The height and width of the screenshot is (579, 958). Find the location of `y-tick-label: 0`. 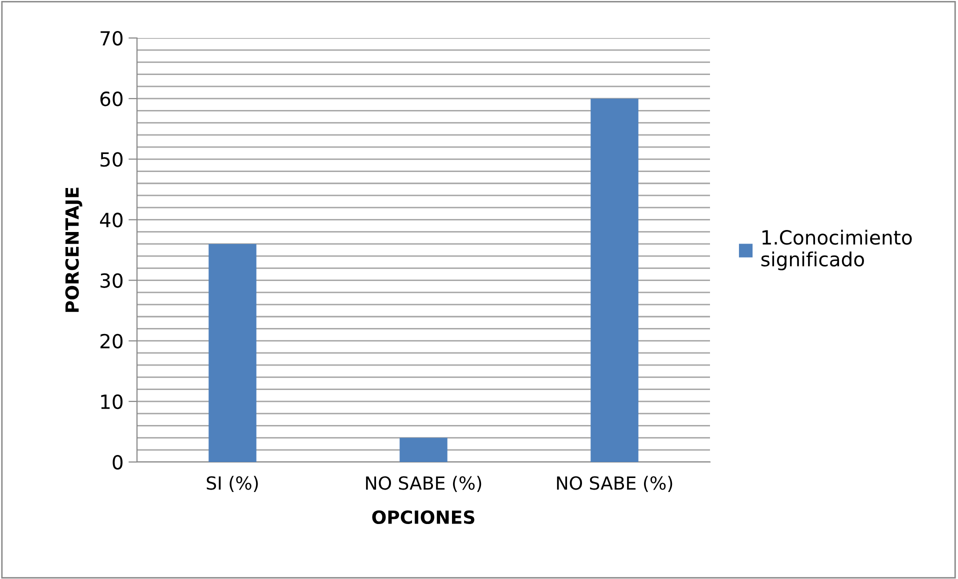

y-tick-label: 0 is located at coordinates (117, 462).